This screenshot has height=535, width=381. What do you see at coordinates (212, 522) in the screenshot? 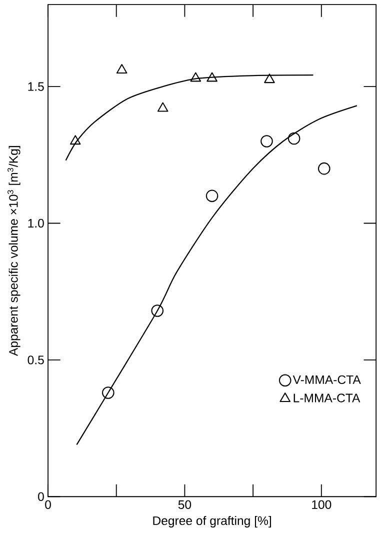
I see `x-axis-title: Degree of grafting [%]` at bounding box center [212, 522].